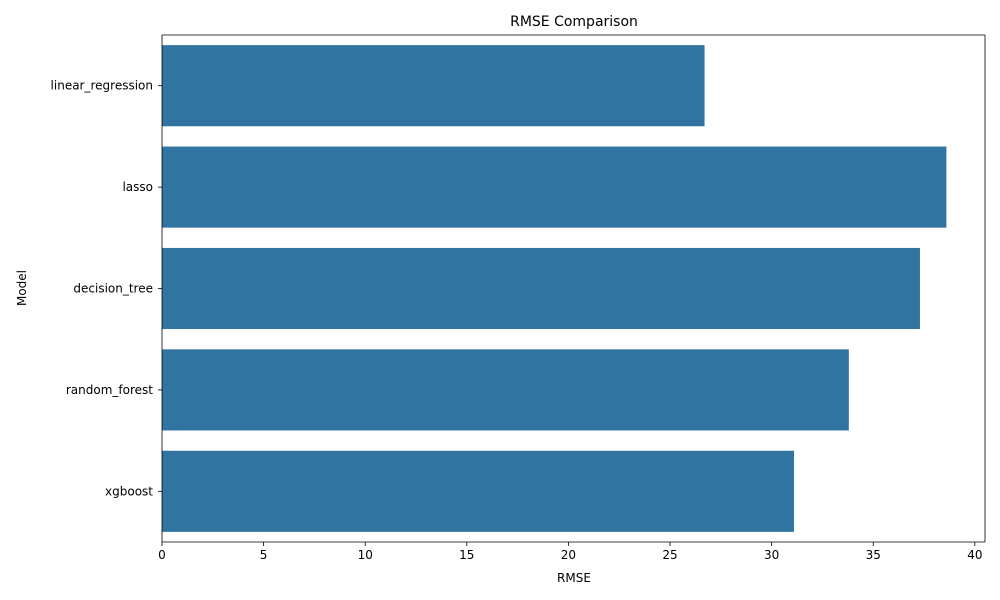  Describe the element at coordinates (568, 555) in the screenshot. I see `x-tick-label: 20` at that location.